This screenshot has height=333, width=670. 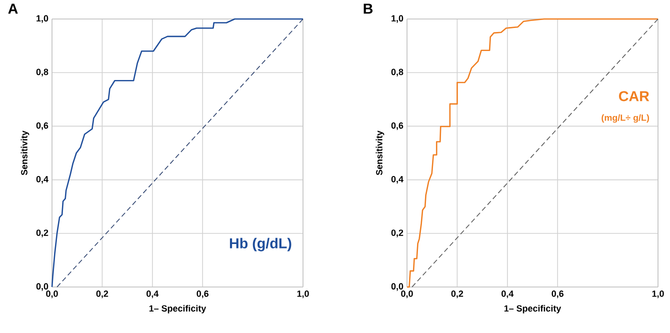 What do you see at coordinates (368, 9) in the screenshot?
I see `chart-title: B` at bounding box center [368, 9].